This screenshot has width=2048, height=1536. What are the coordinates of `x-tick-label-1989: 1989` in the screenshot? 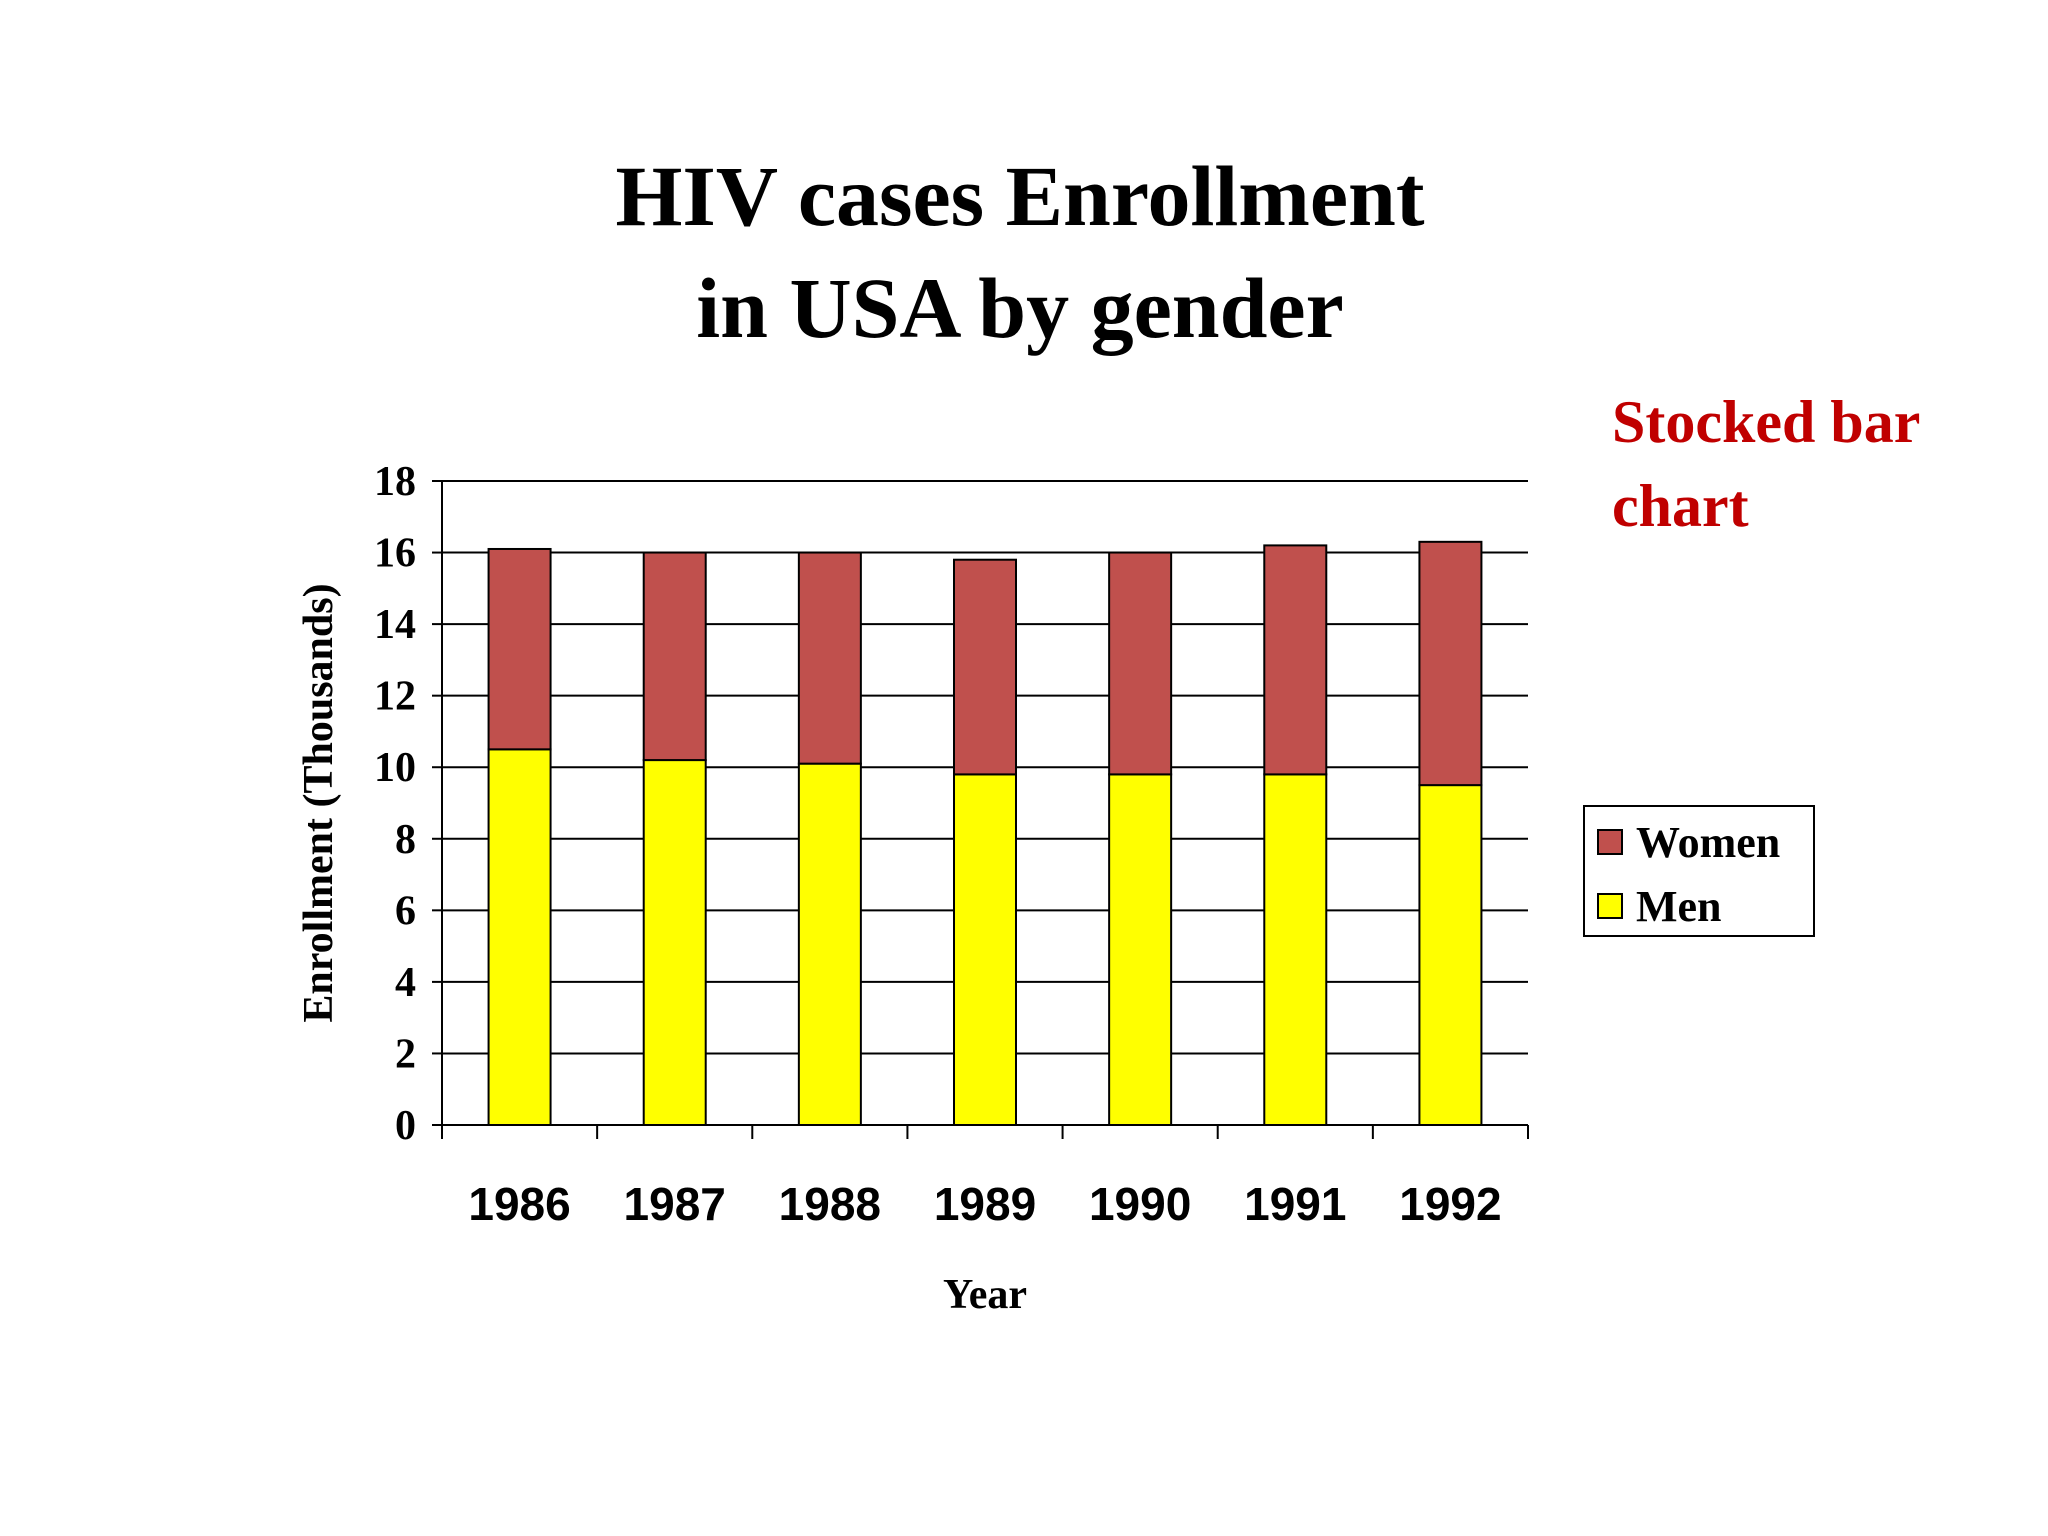 It's located at (985, 1204).